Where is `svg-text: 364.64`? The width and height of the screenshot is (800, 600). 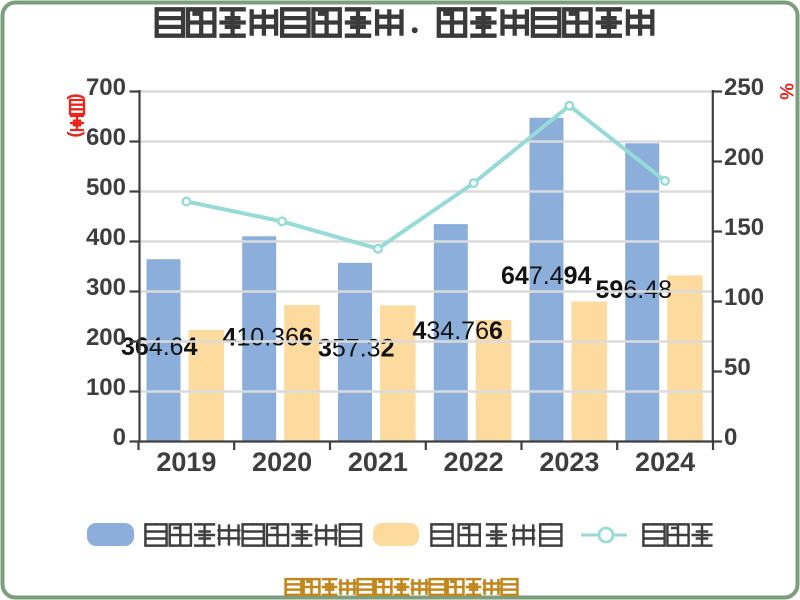 svg-text: 364.64 is located at coordinates (159, 347).